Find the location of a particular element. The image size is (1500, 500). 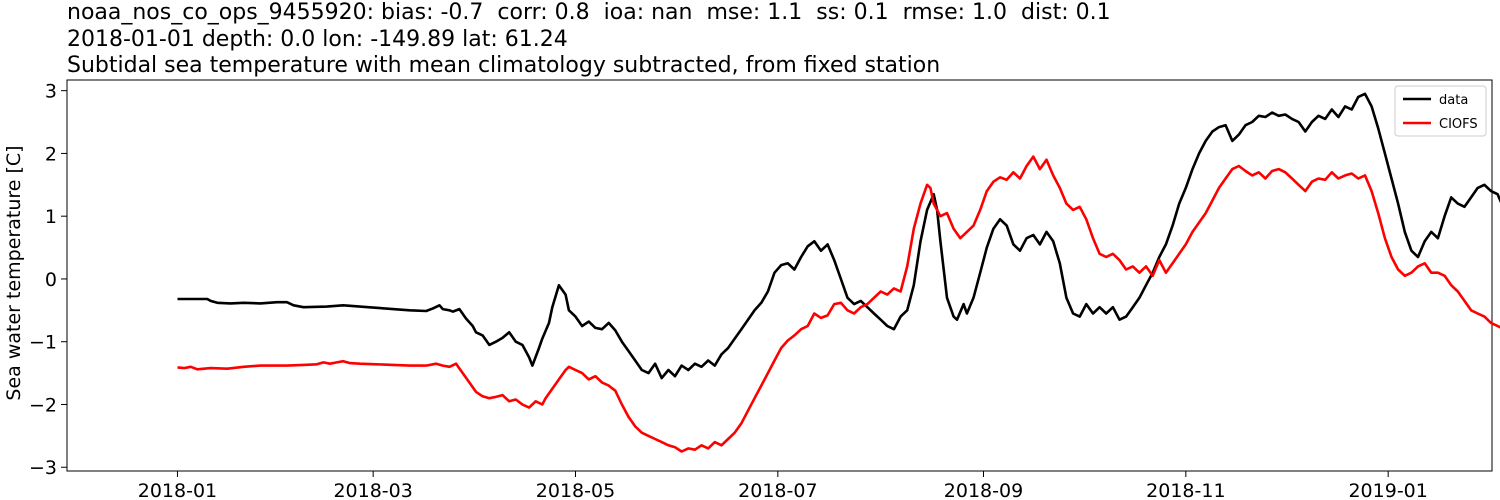

y-axis: −3 −2 −1 0 1 2 3 is located at coordinates (48, 280).